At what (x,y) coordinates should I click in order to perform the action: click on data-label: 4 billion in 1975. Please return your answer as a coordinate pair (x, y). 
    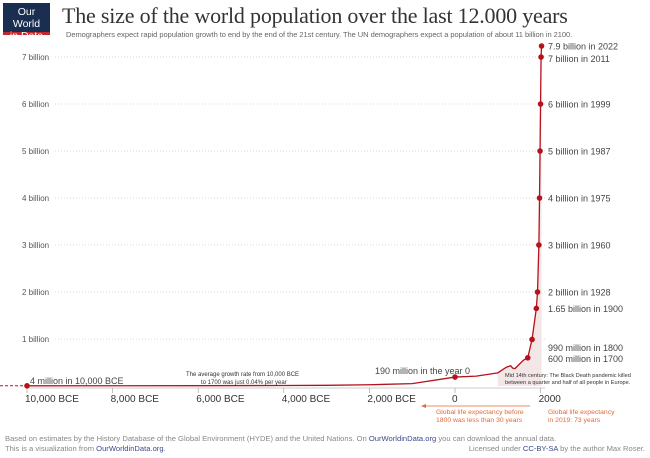
    Looking at the image, I should click on (579, 199).